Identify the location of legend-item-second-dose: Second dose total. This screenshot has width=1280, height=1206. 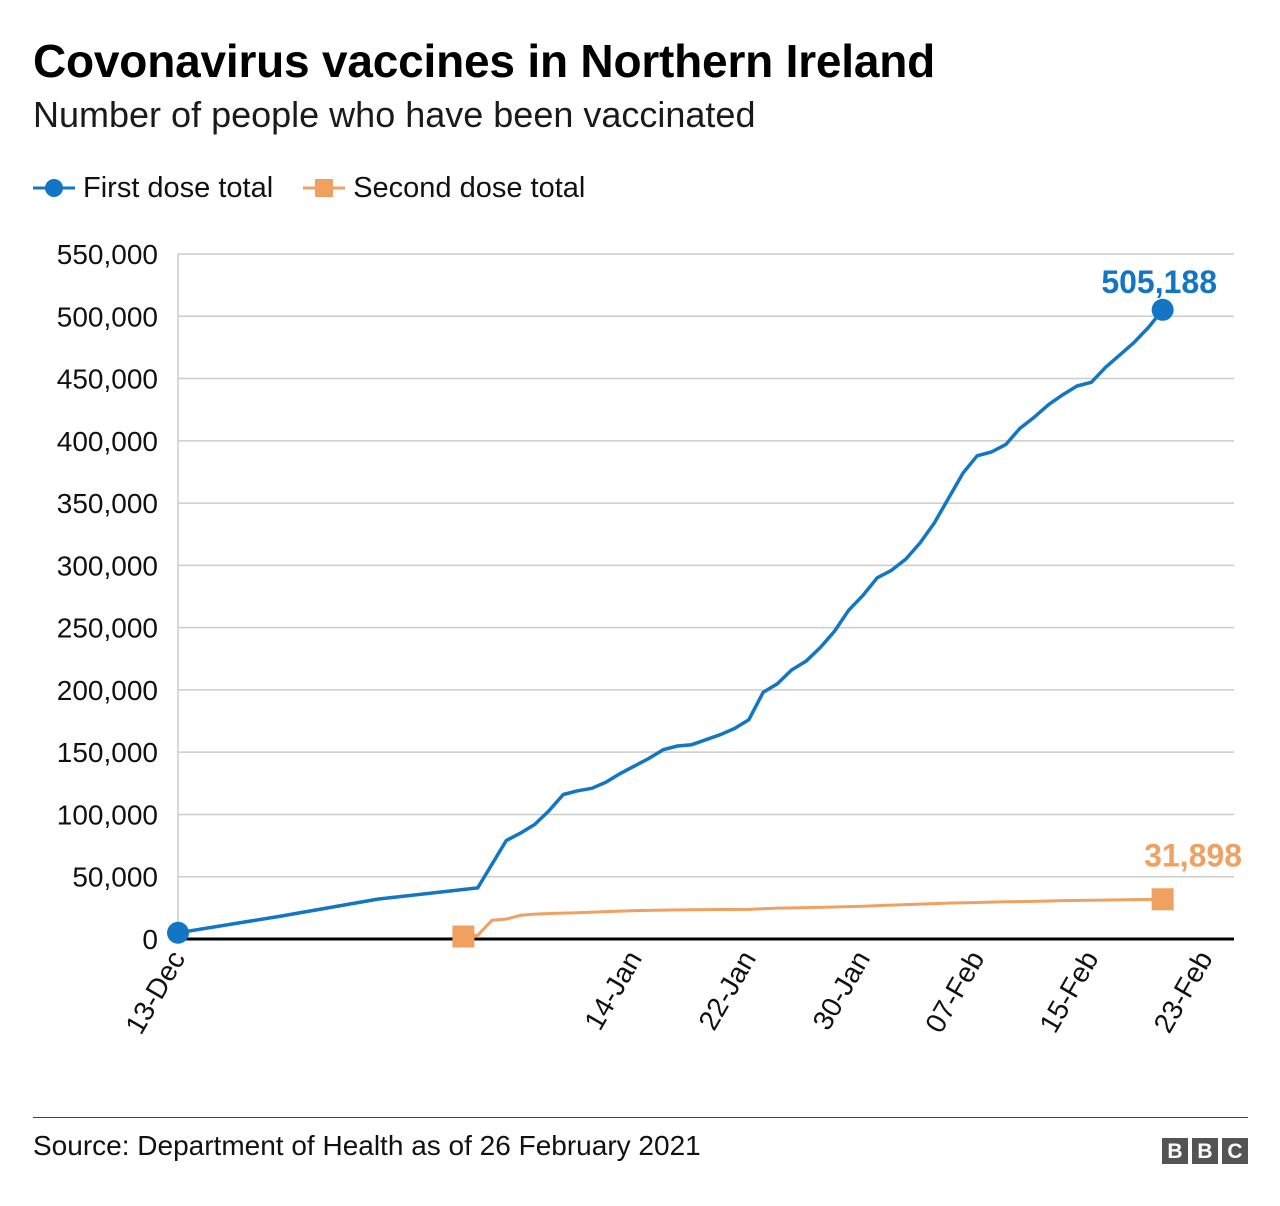
(444, 188).